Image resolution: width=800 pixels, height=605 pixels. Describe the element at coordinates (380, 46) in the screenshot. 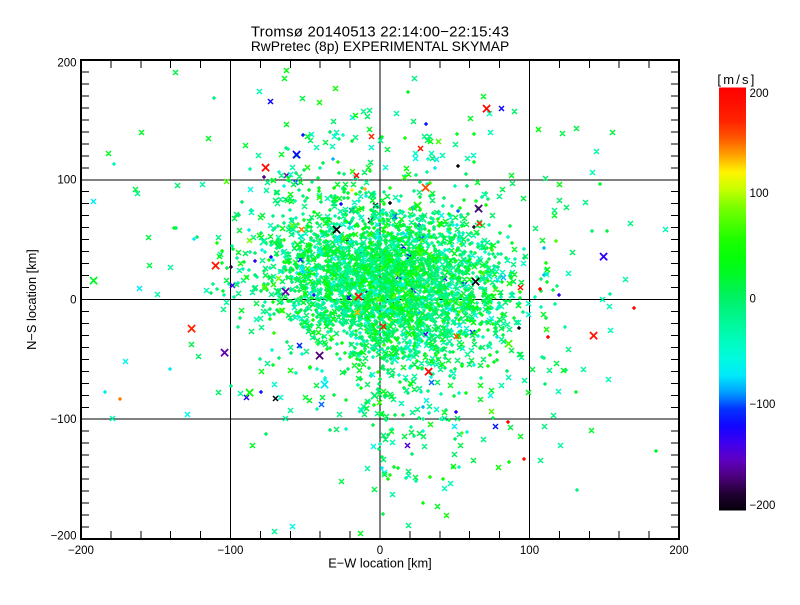

I see `svg-text:RwPretec (8p) EXPERIMENTAL SKY: RwPretec (8p) EXPERIMENTAL SKYMAP` at that location.